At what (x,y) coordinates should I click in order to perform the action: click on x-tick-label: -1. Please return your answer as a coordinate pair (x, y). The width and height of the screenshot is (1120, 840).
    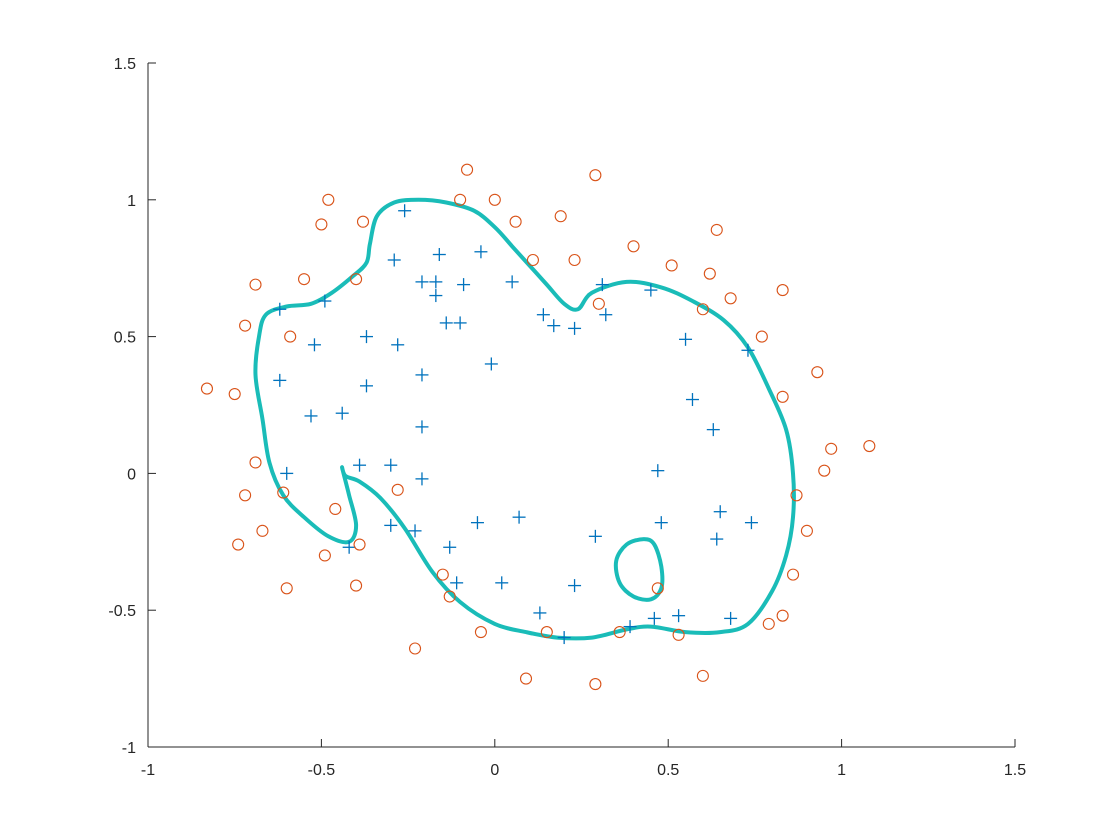
    Looking at the image, I should click on (148, 770).